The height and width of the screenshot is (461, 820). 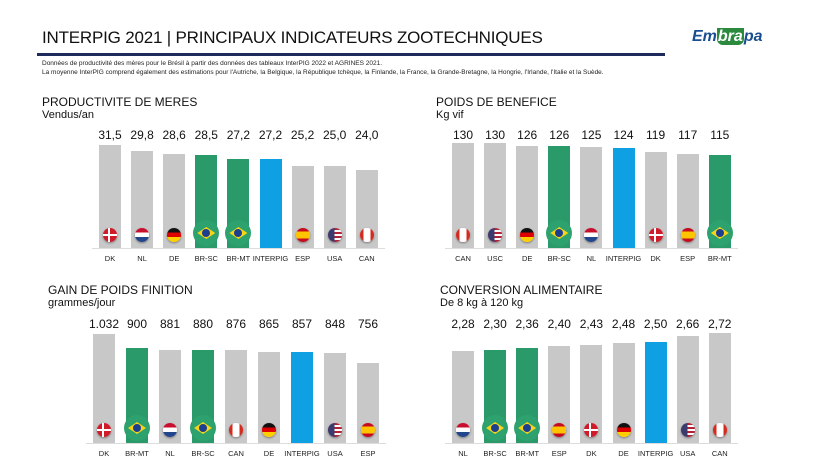 I want to click on chart1-value-label: 28,6, so click(x=174, y=135).